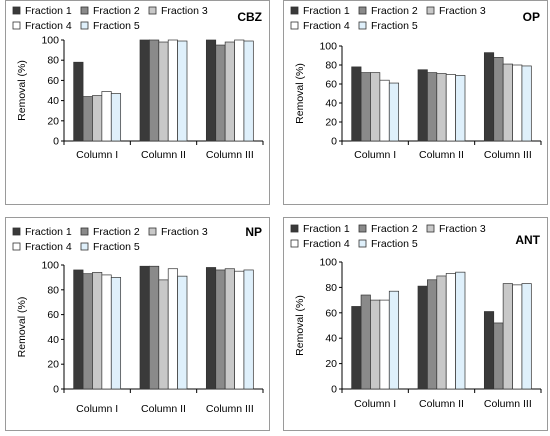 The width and height of the screenshot is (550, 436). What do you see at coordinates (182, 332) in the screenshot?
I see `bar-np-2-f5` at bounding box center [182, 332].